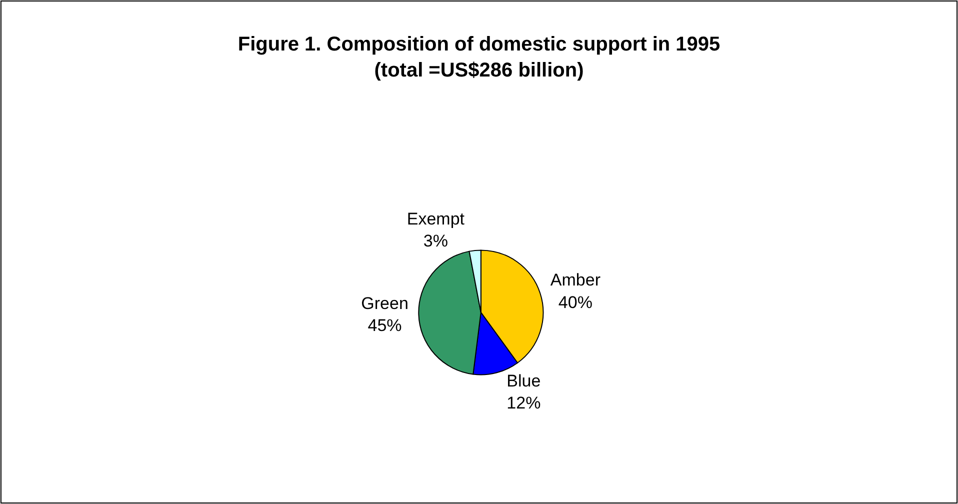 The image size is (958, 504). What do you see at coordinates (575, 280) in the screenshot?
I see `slice-label: Amber` at bounding box center [575, 280].